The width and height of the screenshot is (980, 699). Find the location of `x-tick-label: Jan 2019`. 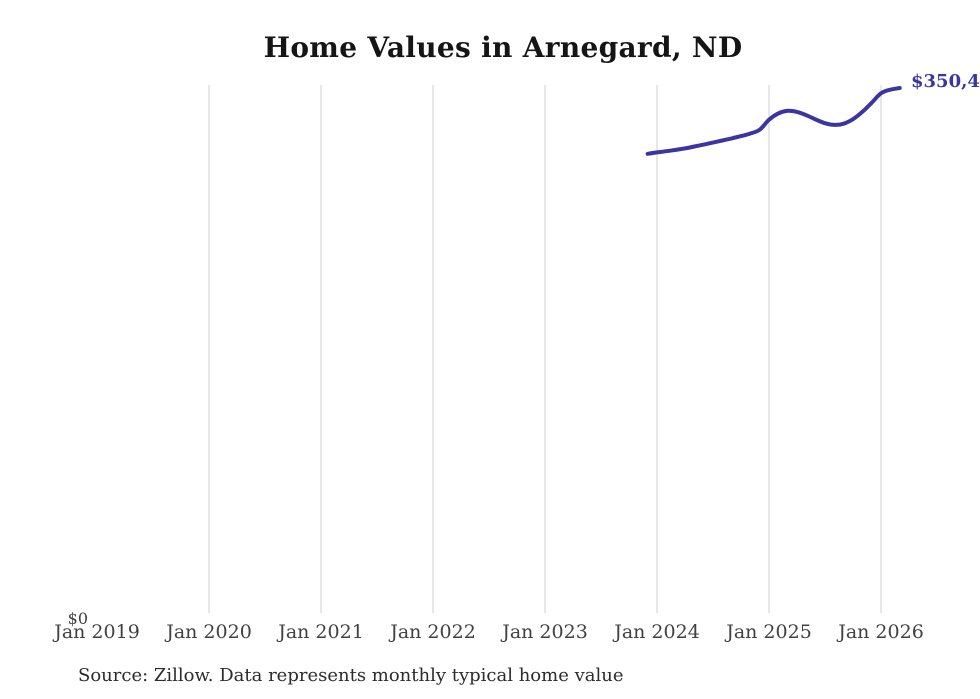

x-tick-label: Jan 2019 is located at coordinates (97, 632).